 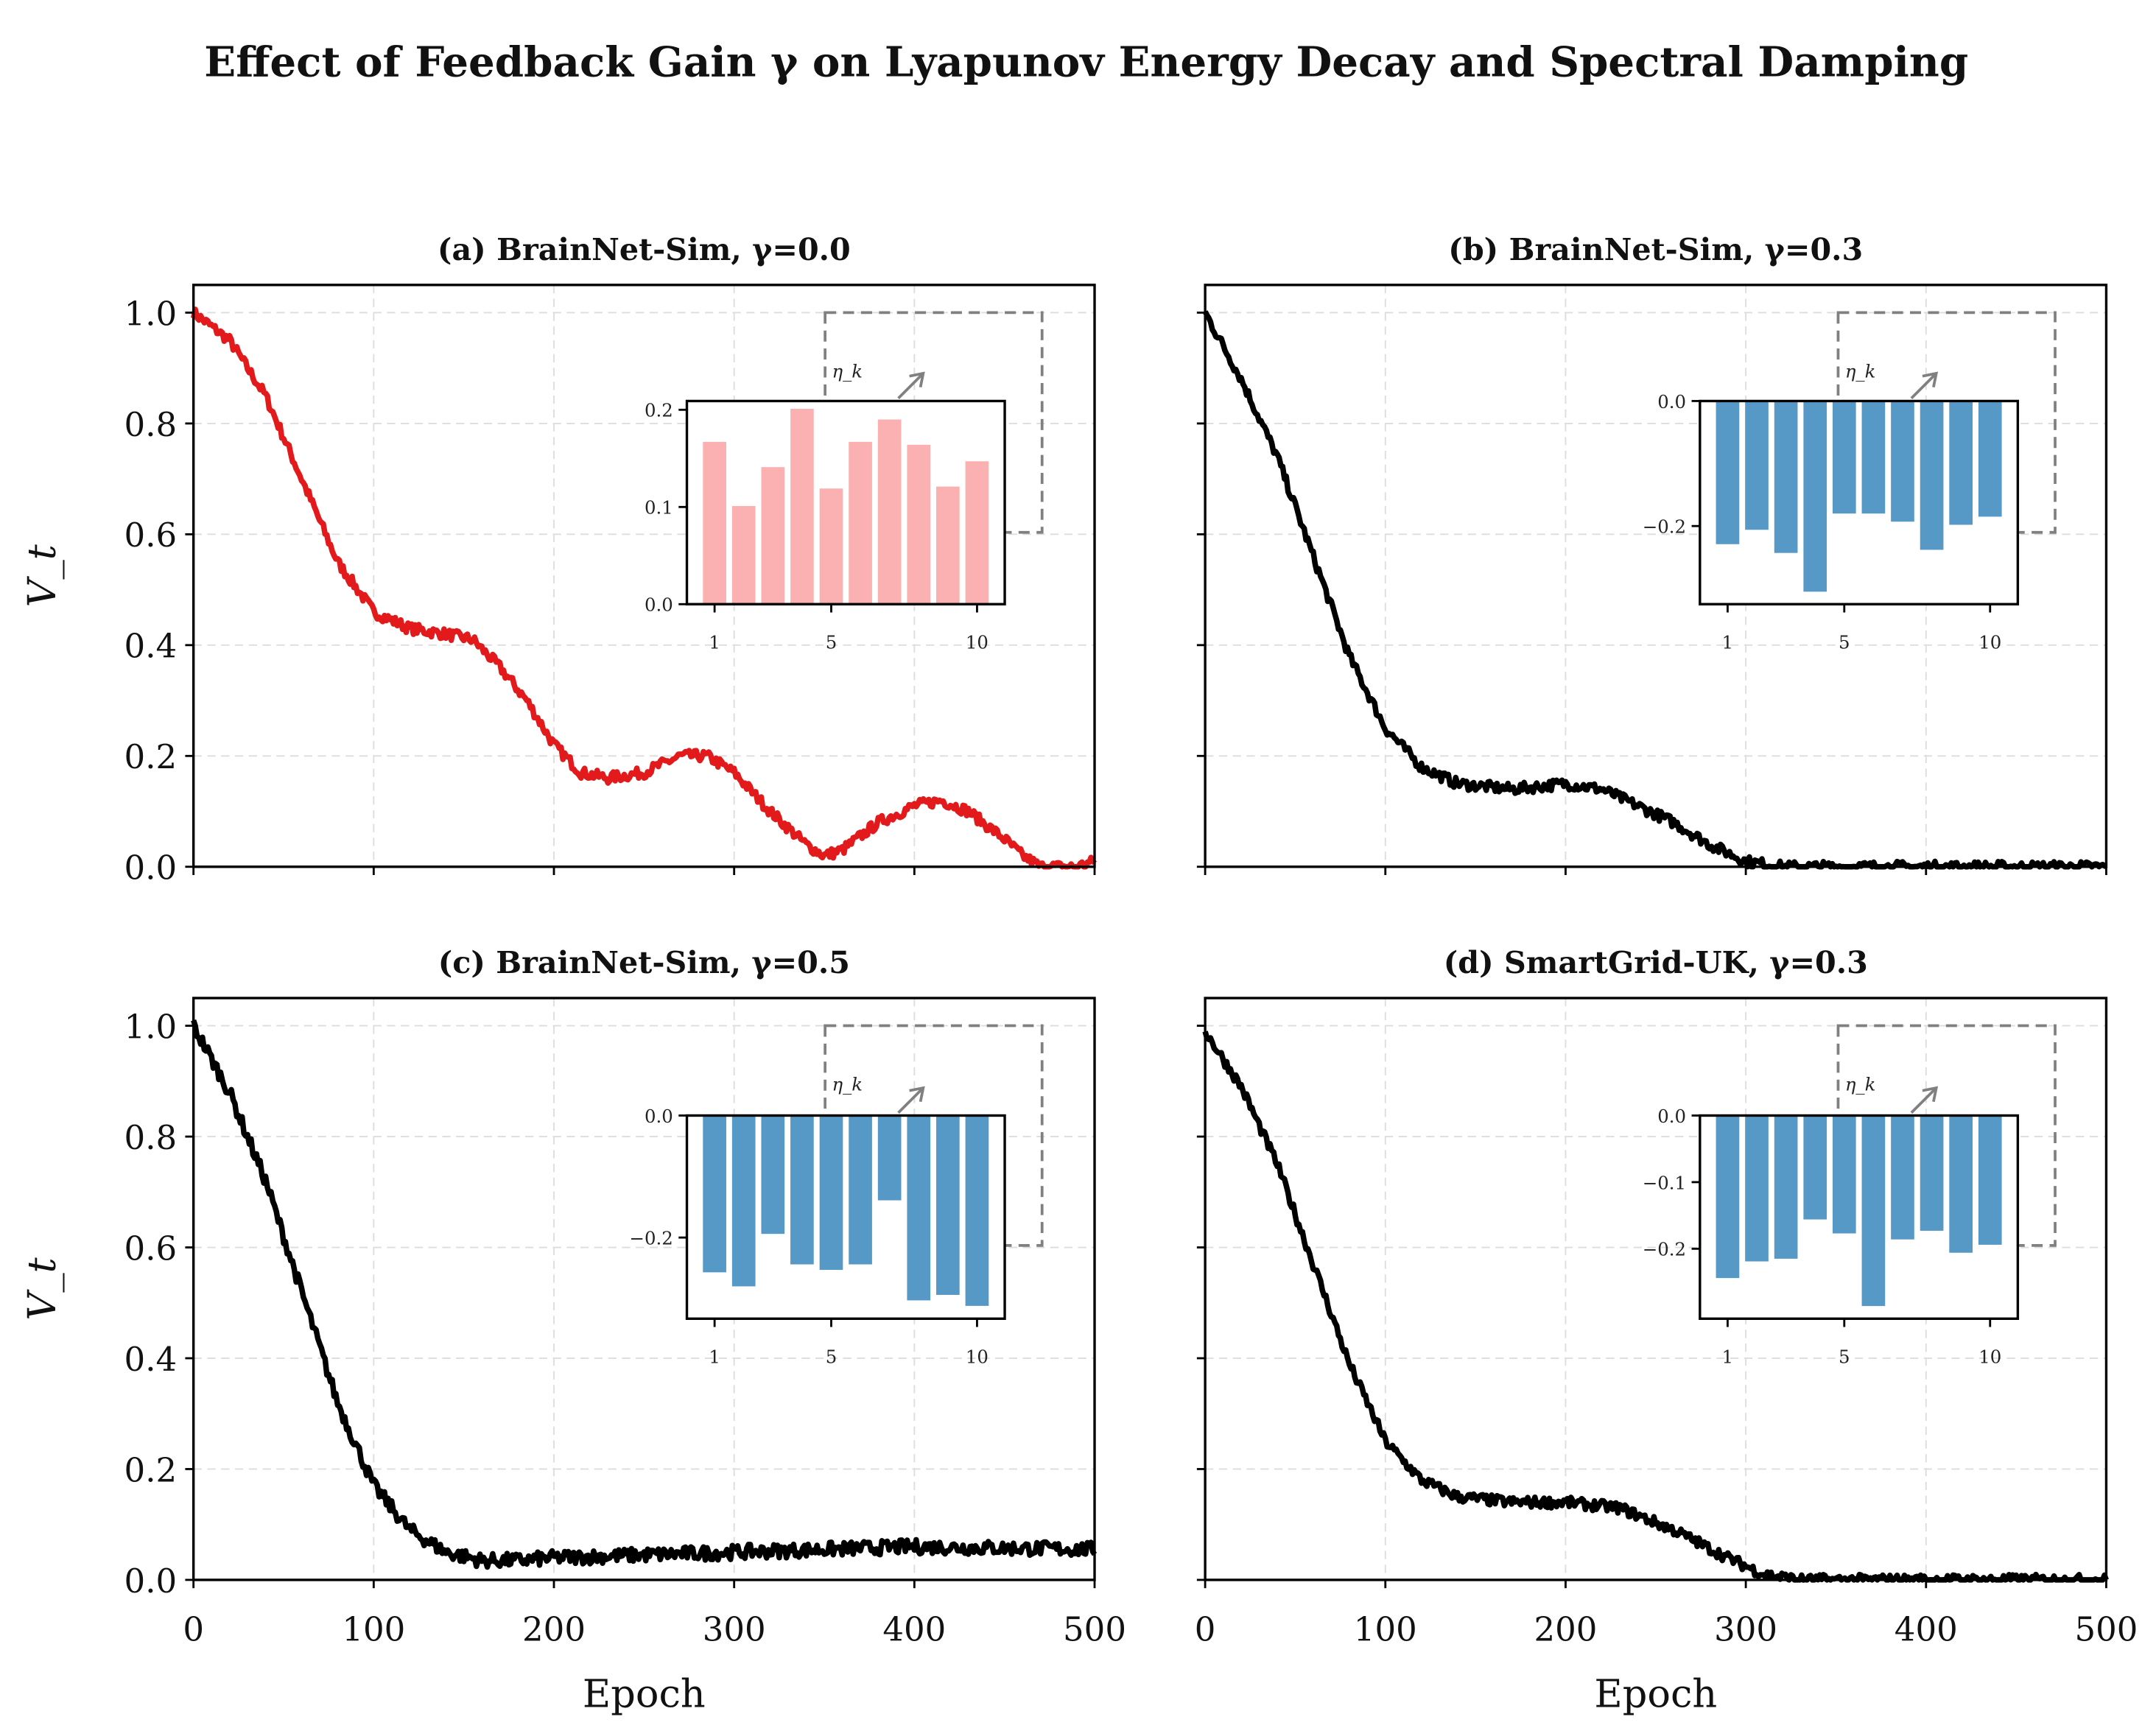 I want to click on x-tick-label: 100, so click(x=373, y=1629).